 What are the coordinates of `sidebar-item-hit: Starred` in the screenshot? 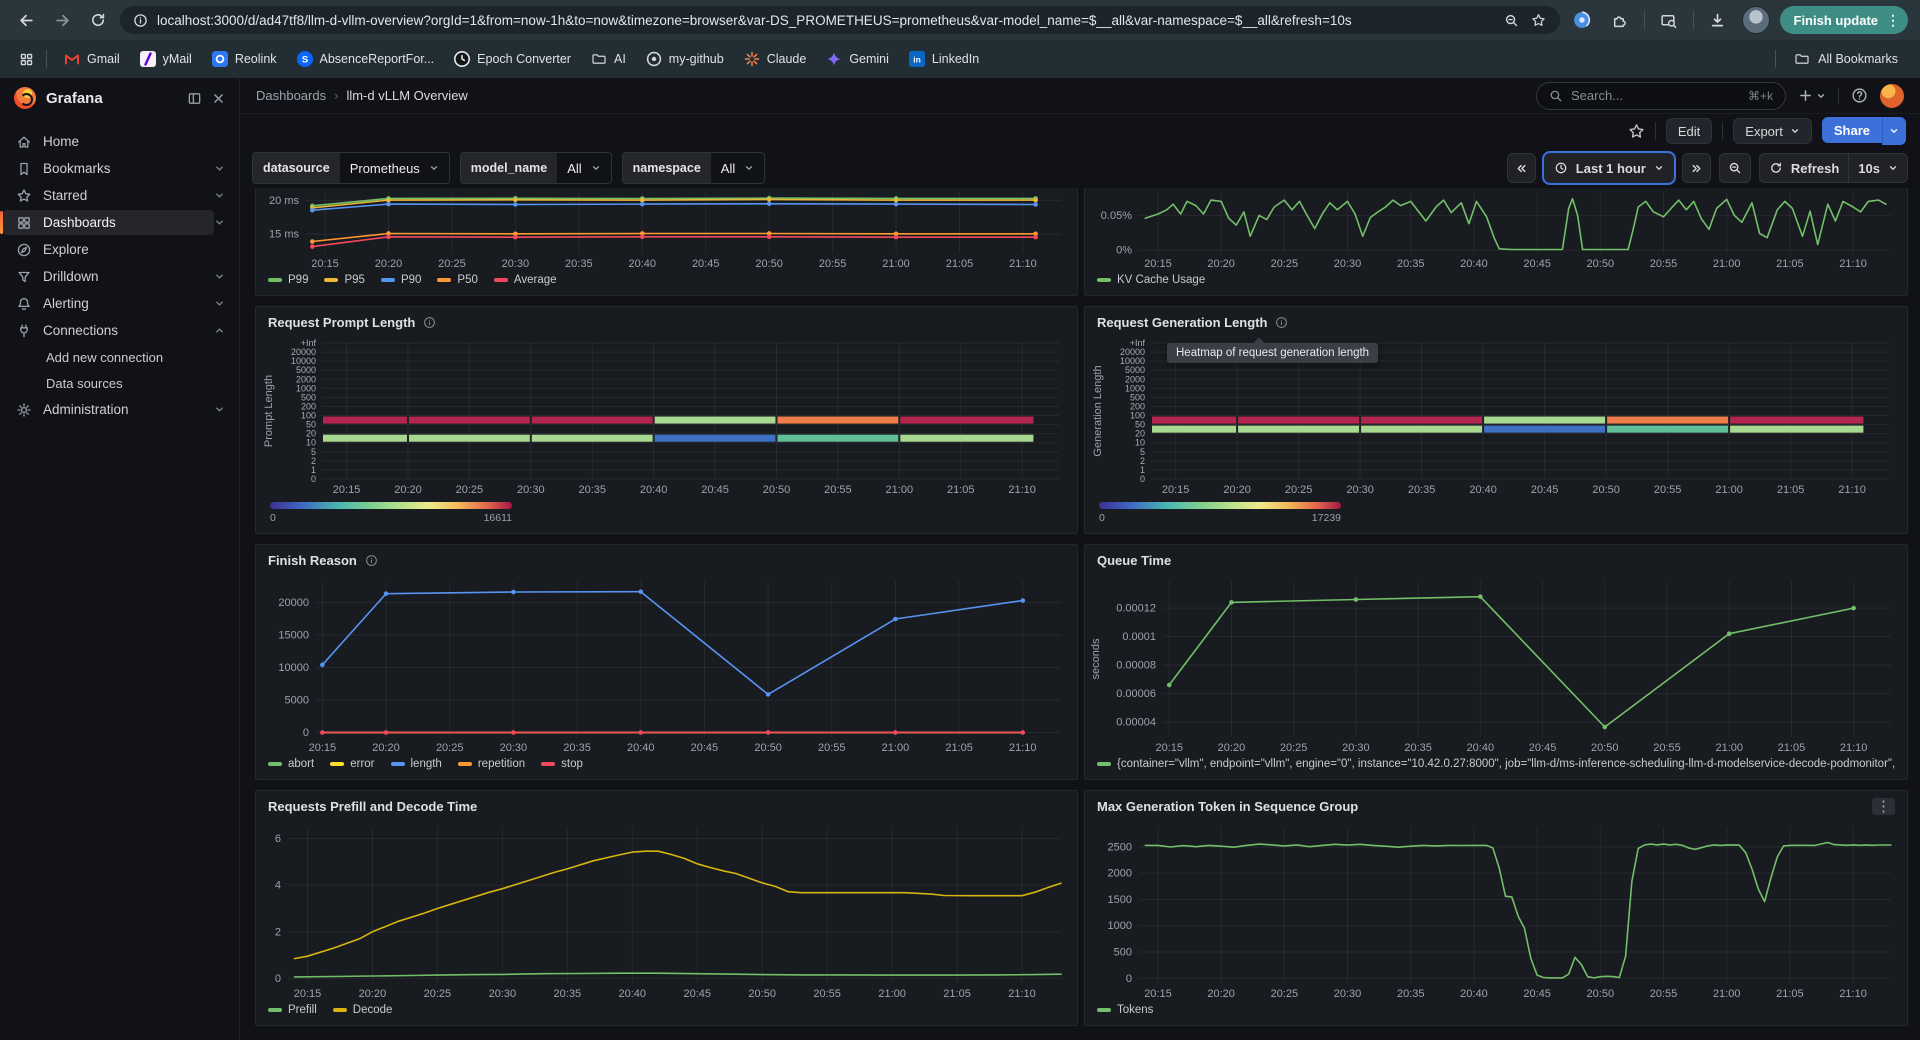 It's located at (108, 195).